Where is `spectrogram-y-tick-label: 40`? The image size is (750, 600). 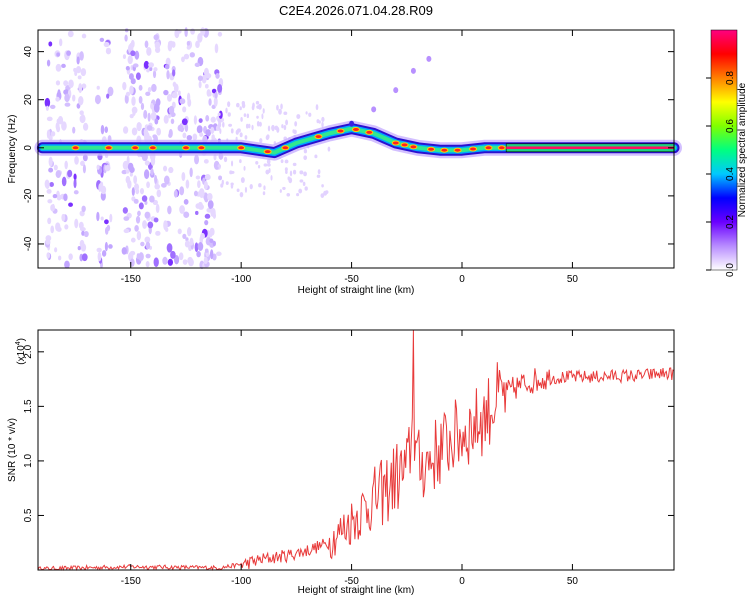
spectrogram-y-tick-label: 40 is located at coordinates (28, 52).